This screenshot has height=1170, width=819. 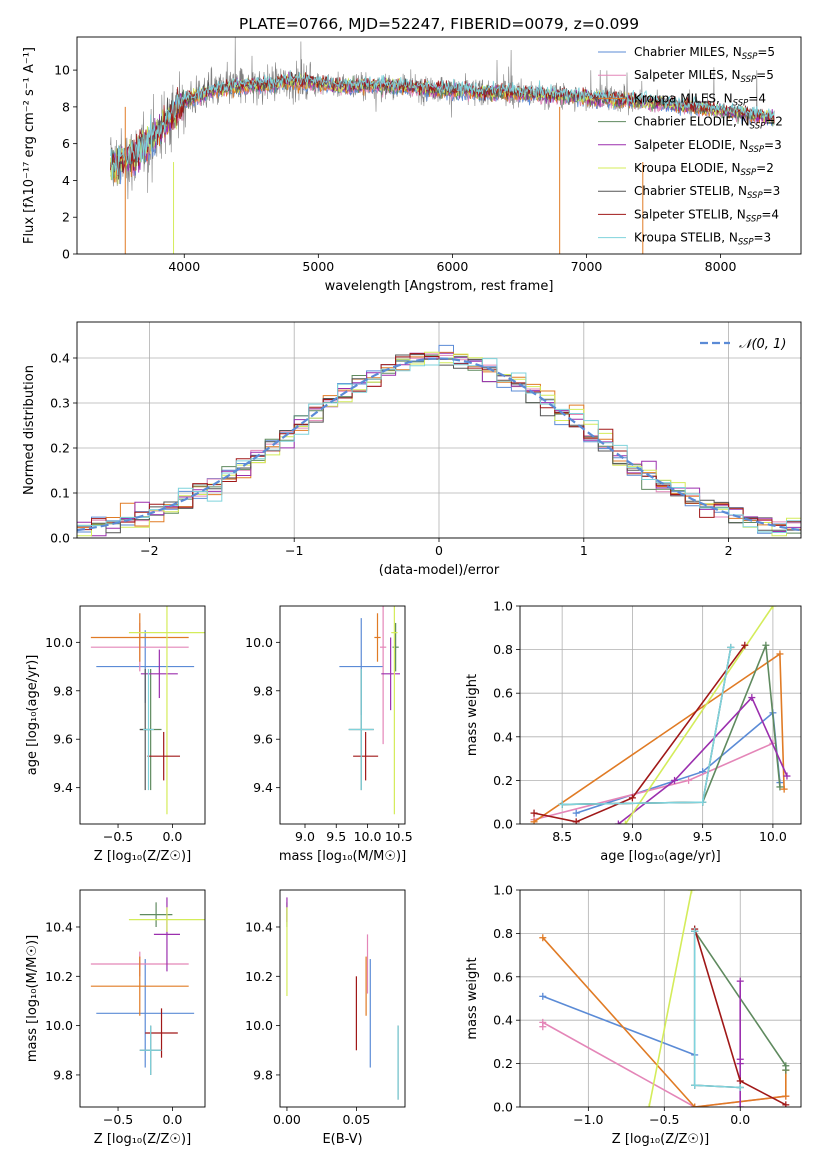 I want to click on legend-entry: Chabrier STELIB, NSSP=3, so click(x=707, y=192).